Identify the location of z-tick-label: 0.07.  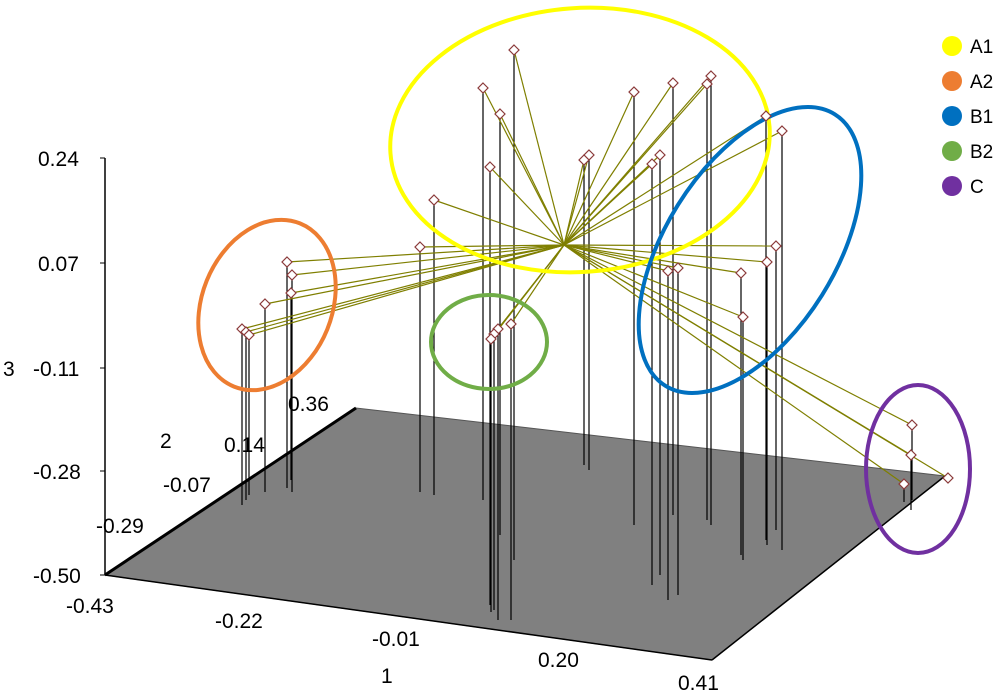
(58, 264).